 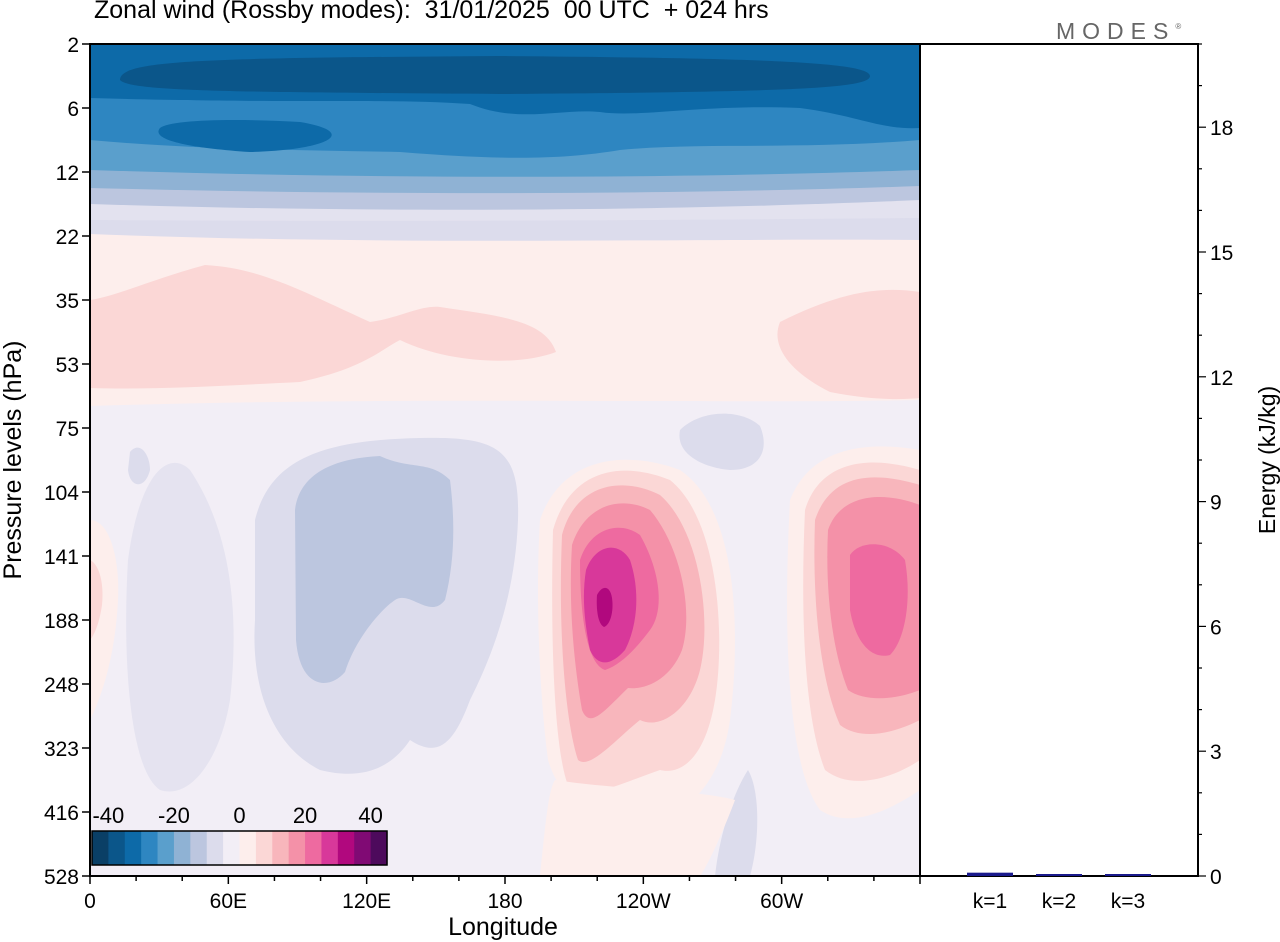 What do you see at coordinates (990, 874) in the screenshot?
I see `energy-bar-k=1` at bounding box center [990, 874].